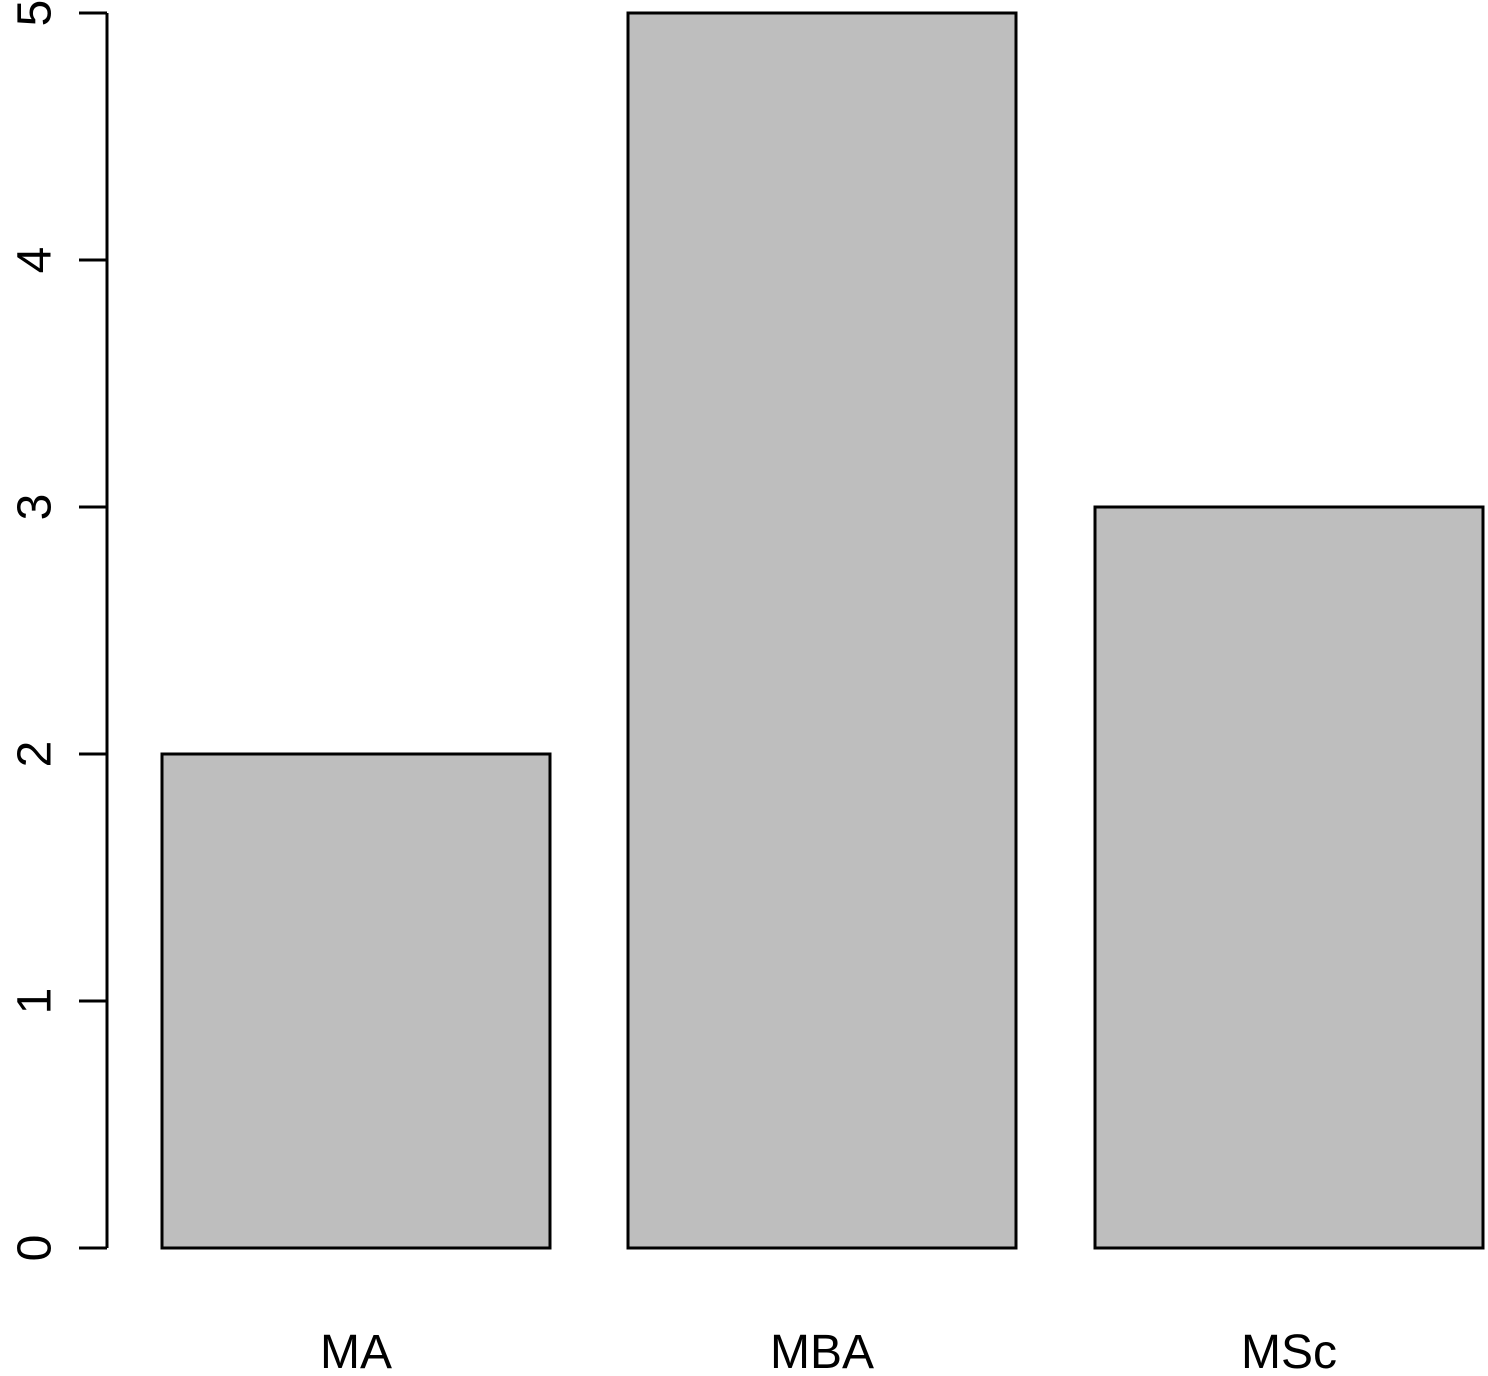 The height and width of the screenshot is (1376, 1488). What do you see at coordinates (59, 631) in the screenshot?
I see `y-axis: 0 1 2 3 4 5` at bounding box center [59, 631].